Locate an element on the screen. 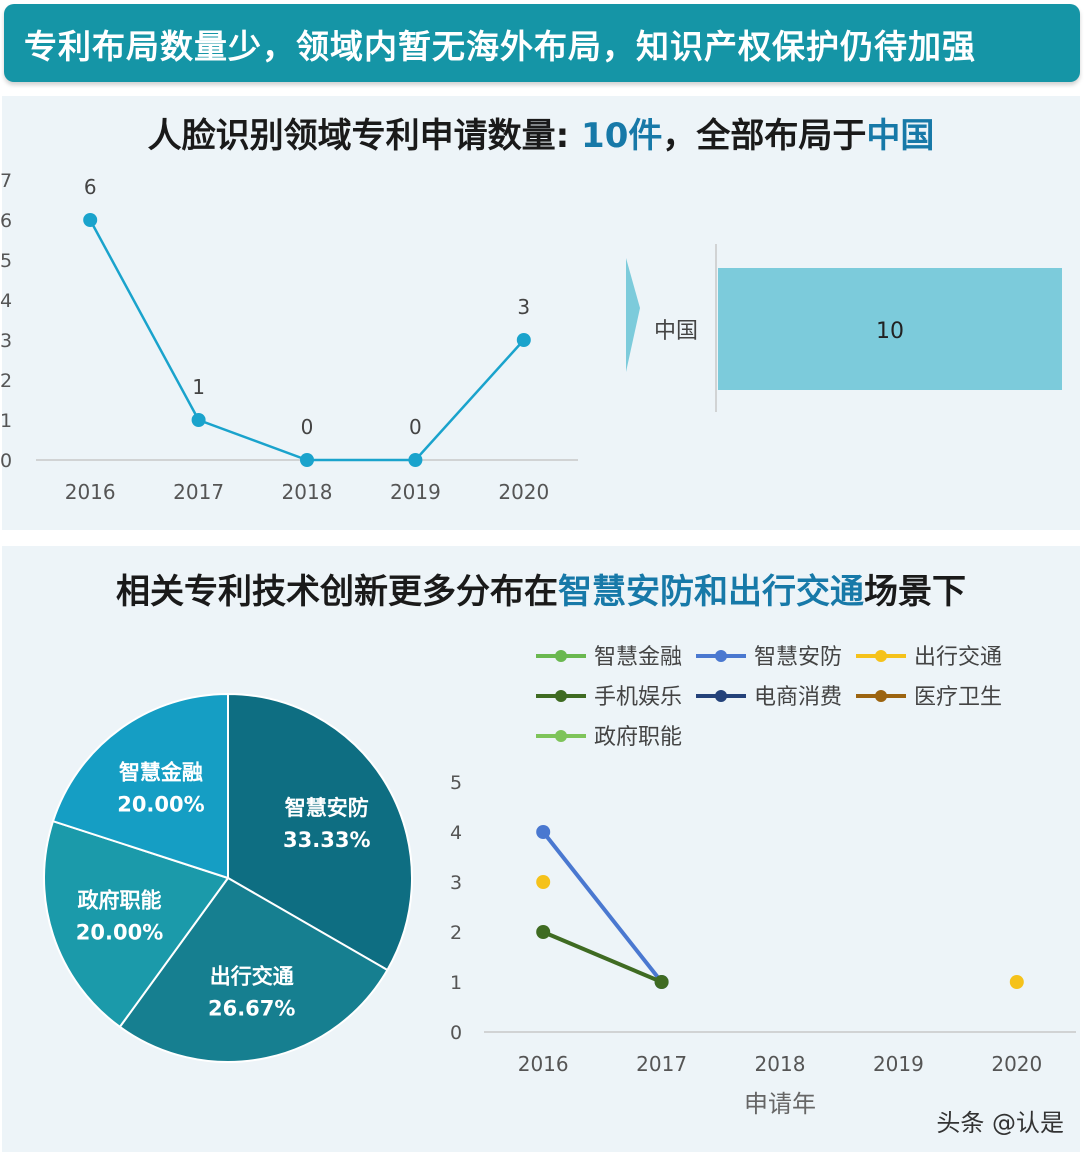 The width and height of the screenshot is (1088, 1160). legend-label: 电商消费 is located at coordinates (798, 697).